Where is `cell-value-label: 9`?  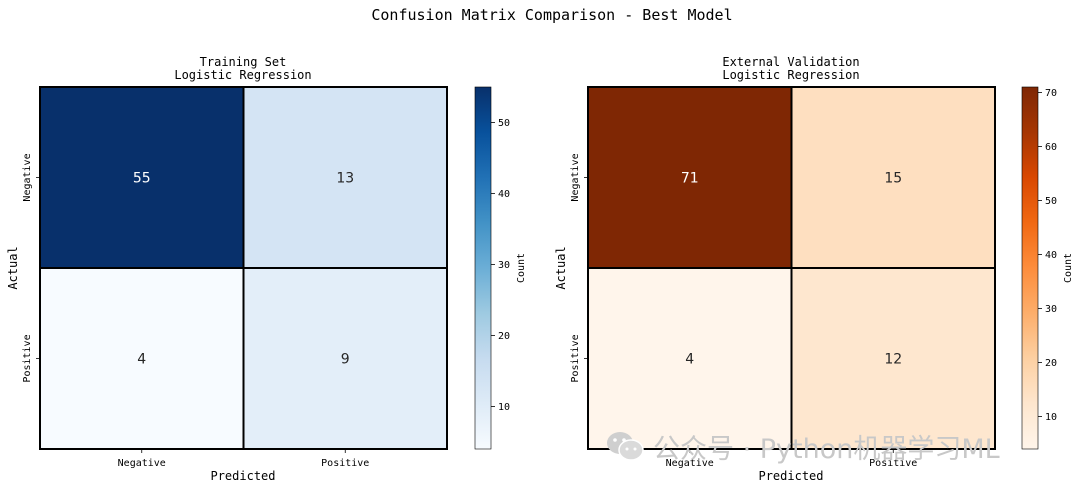
cell-value-label: 9 is located at coordinates (345, 360).